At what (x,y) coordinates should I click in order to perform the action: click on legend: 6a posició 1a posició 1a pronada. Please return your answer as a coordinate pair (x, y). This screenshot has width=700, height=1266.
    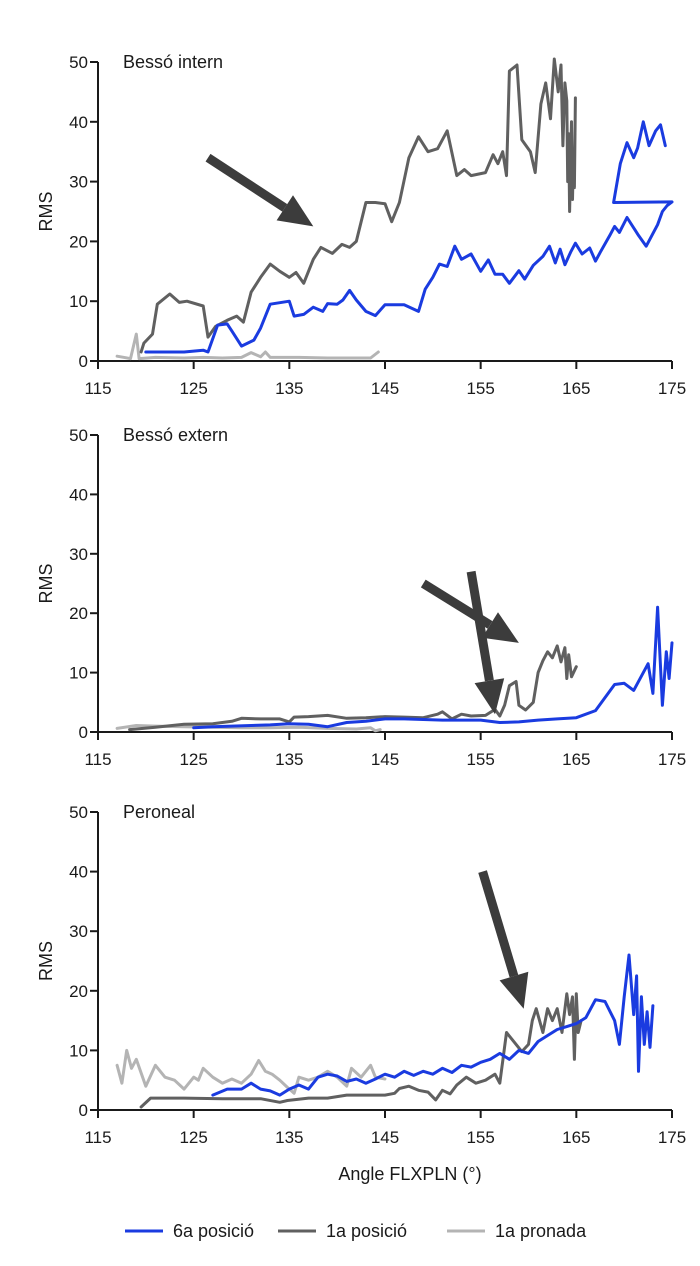
    Looking at the image, I should click on (356, 1231).